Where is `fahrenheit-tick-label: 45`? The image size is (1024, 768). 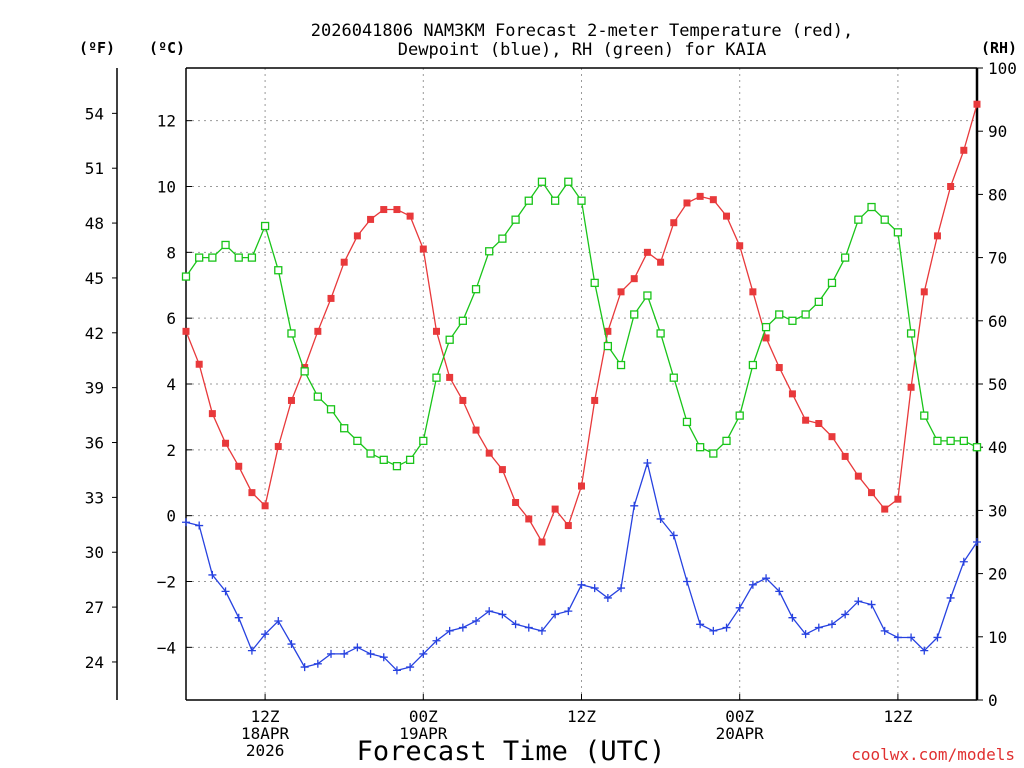
fahrenheit-tick-label: 45 is located at coordinates (94, 278).